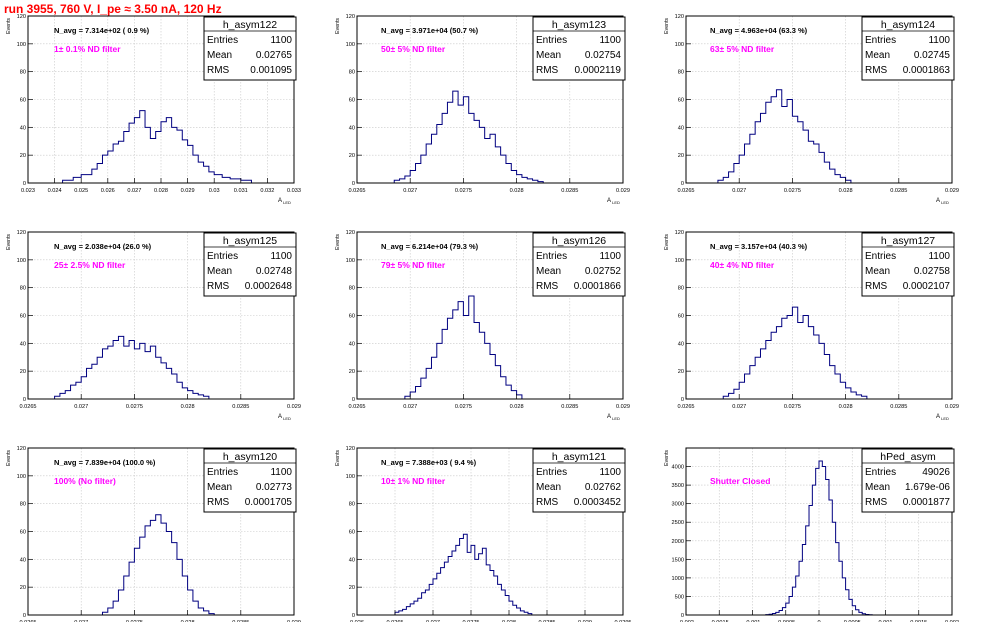 The height and width of the screenshot is (622, 996). Describe the element at coordinates (598, 502) in the screenshot. I see `stats-value: 0.0003452` at that location.